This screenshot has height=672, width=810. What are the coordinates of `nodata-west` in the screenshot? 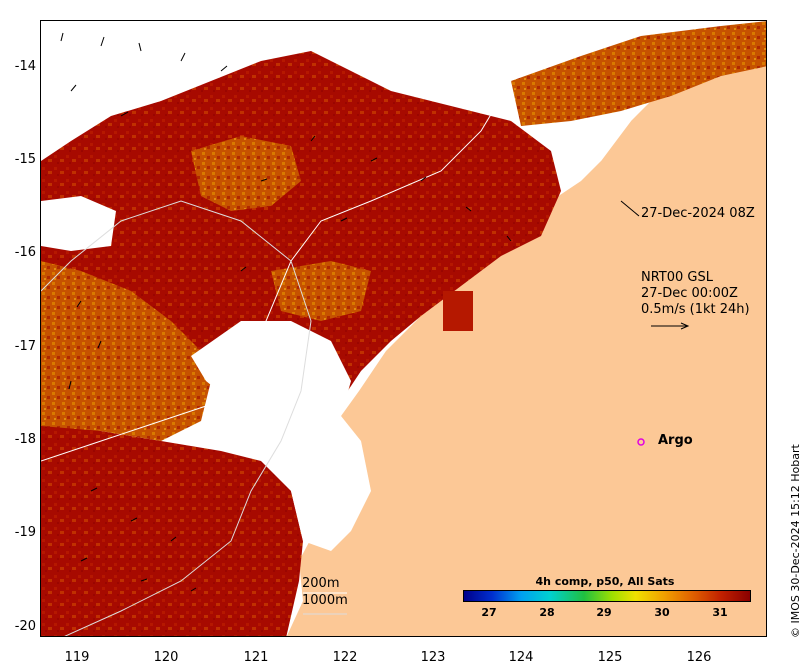 It's located at (78, 223).